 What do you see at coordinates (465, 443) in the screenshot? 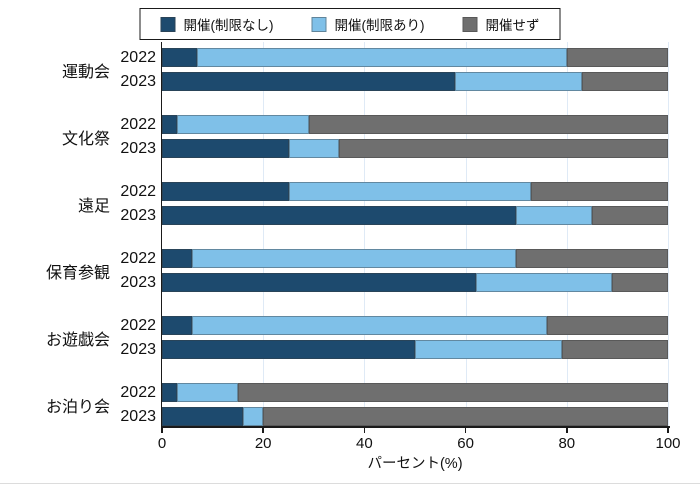
I see `x-axis-tick-label: 60` at bounding box center [465, 443].